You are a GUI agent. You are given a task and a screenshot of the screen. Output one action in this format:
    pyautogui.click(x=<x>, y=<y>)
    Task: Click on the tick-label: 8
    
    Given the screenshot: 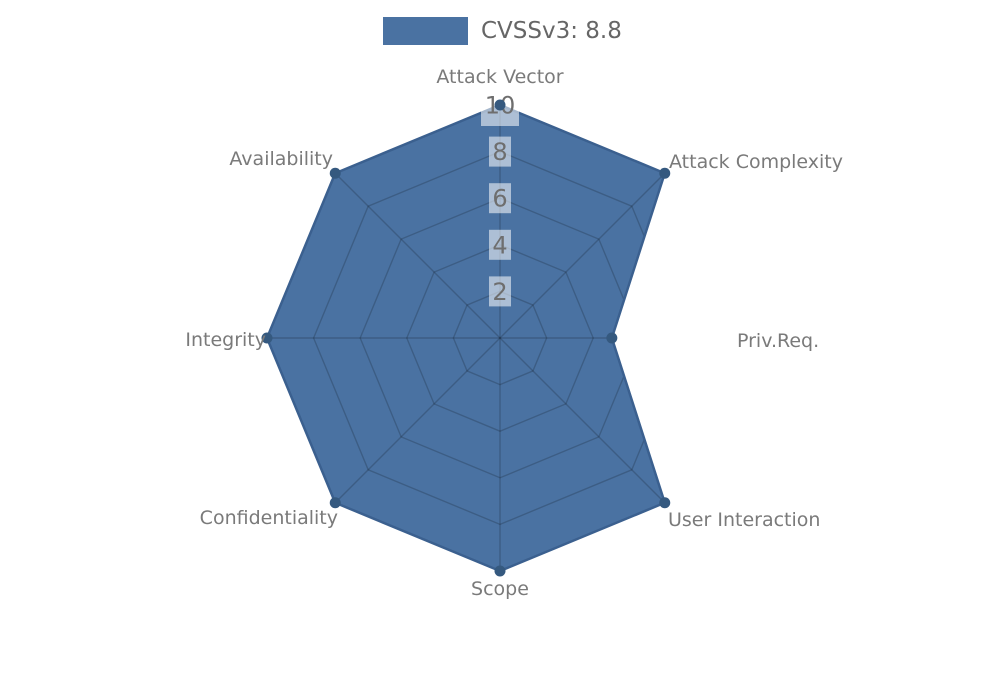 What is the action you would take?
    pyautogui.click(x=499, y=152)
    